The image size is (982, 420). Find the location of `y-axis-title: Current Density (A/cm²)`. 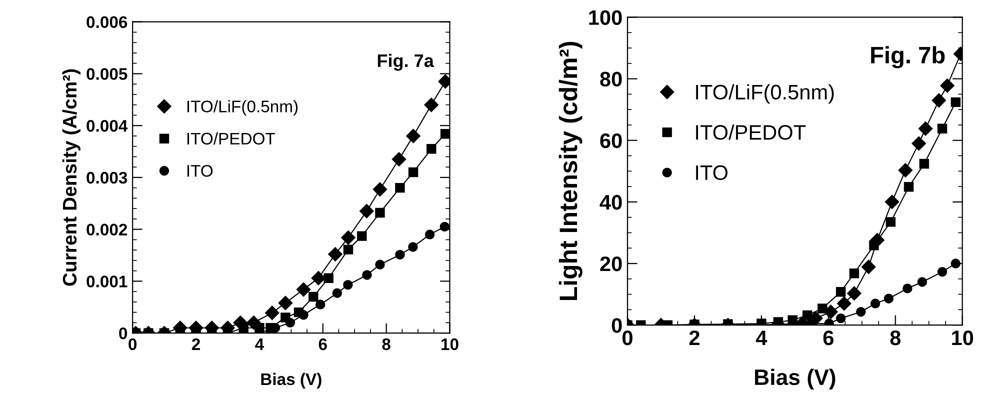

y-axis-title: Current Density (A/cm²) is located at coordinates (71, 177).